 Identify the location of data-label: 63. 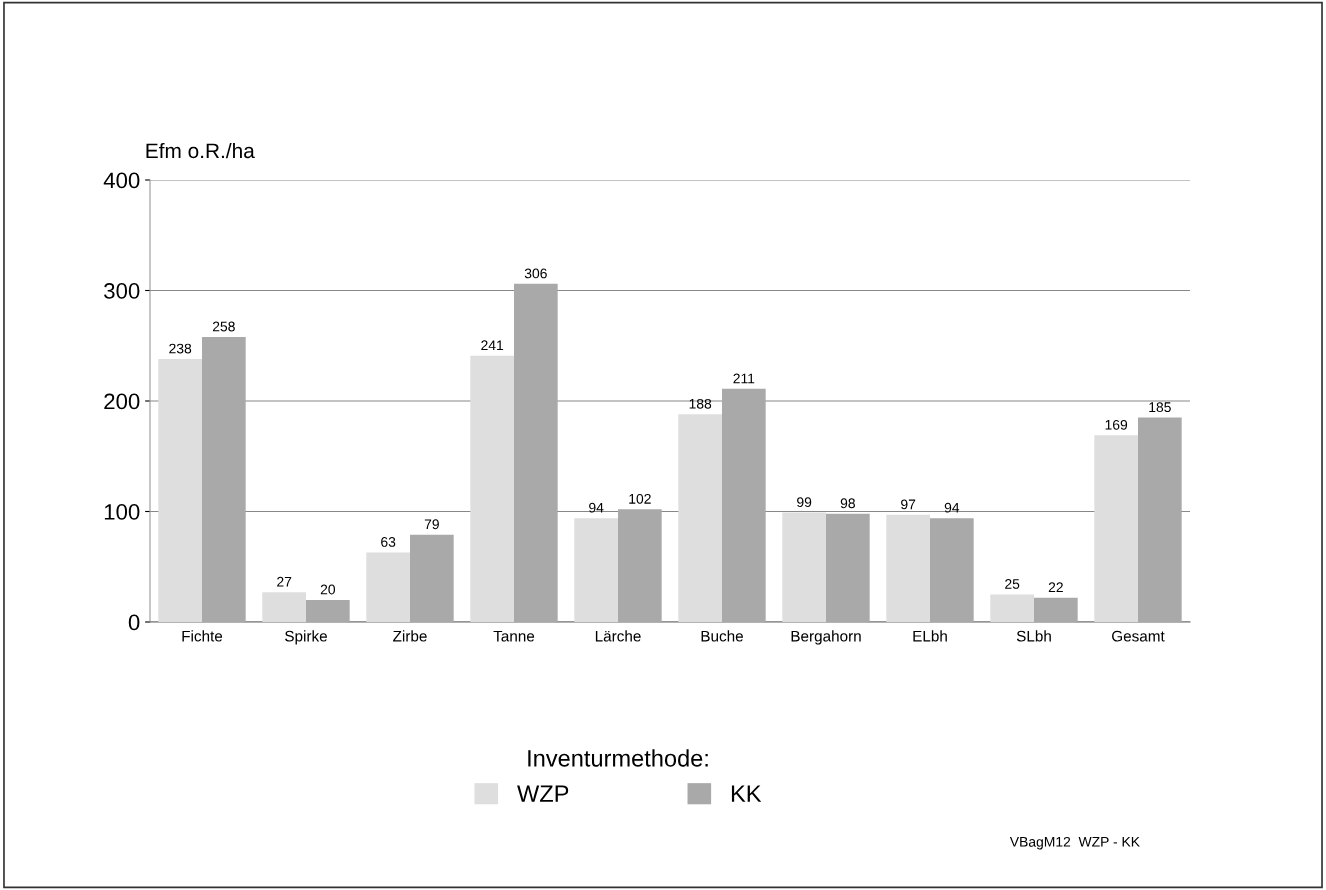
(388, 542).